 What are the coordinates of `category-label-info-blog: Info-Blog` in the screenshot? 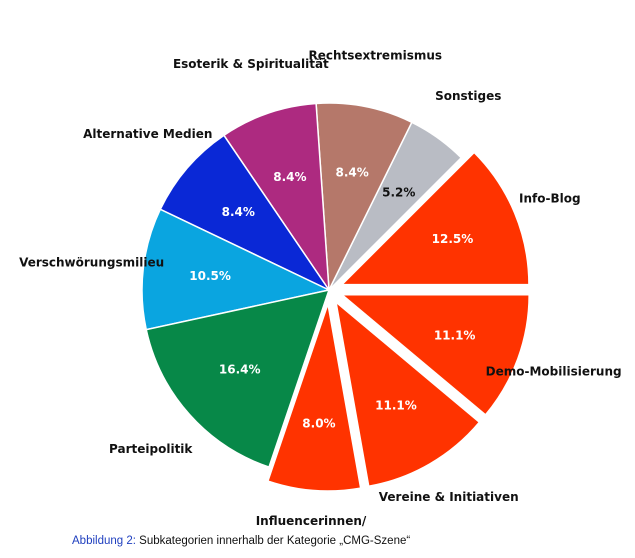 It's located at (550, 199).